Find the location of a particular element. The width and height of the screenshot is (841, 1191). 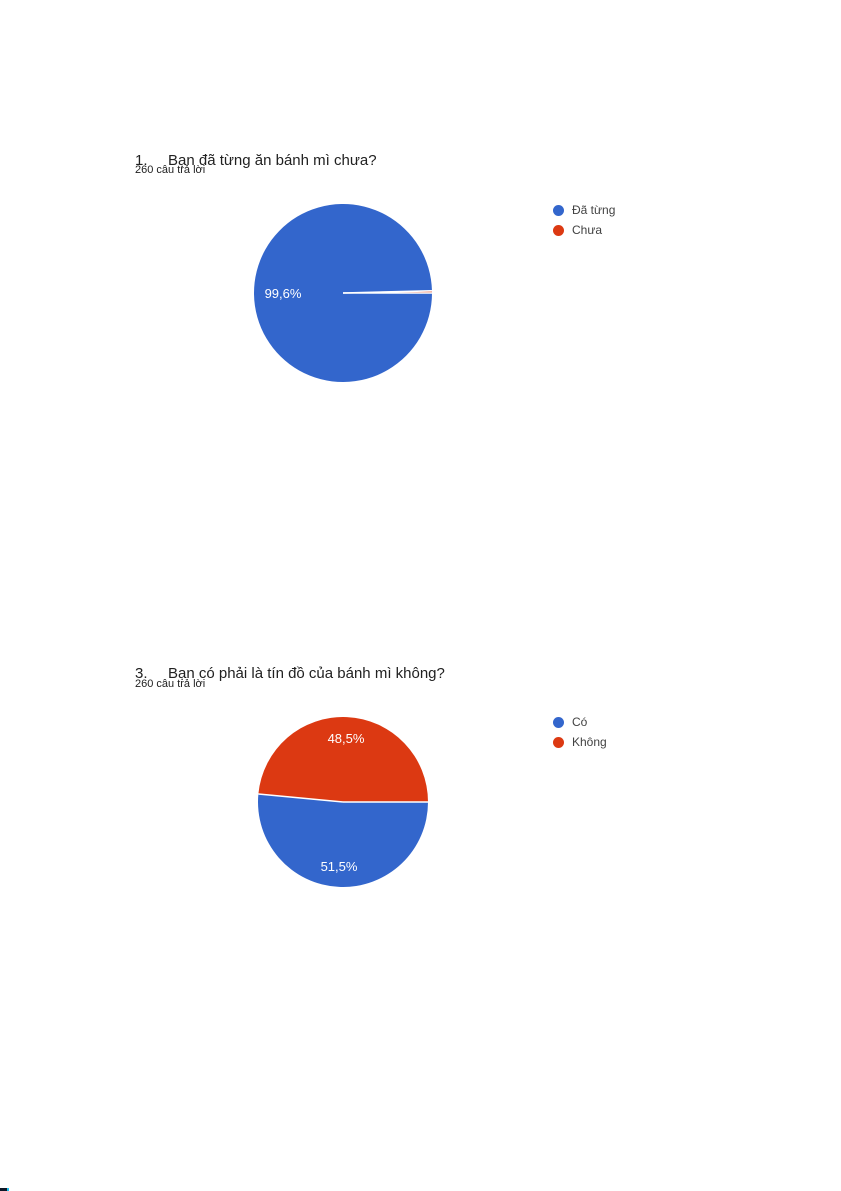

corner-artifact-dark is located at coordinates (3, 1189).